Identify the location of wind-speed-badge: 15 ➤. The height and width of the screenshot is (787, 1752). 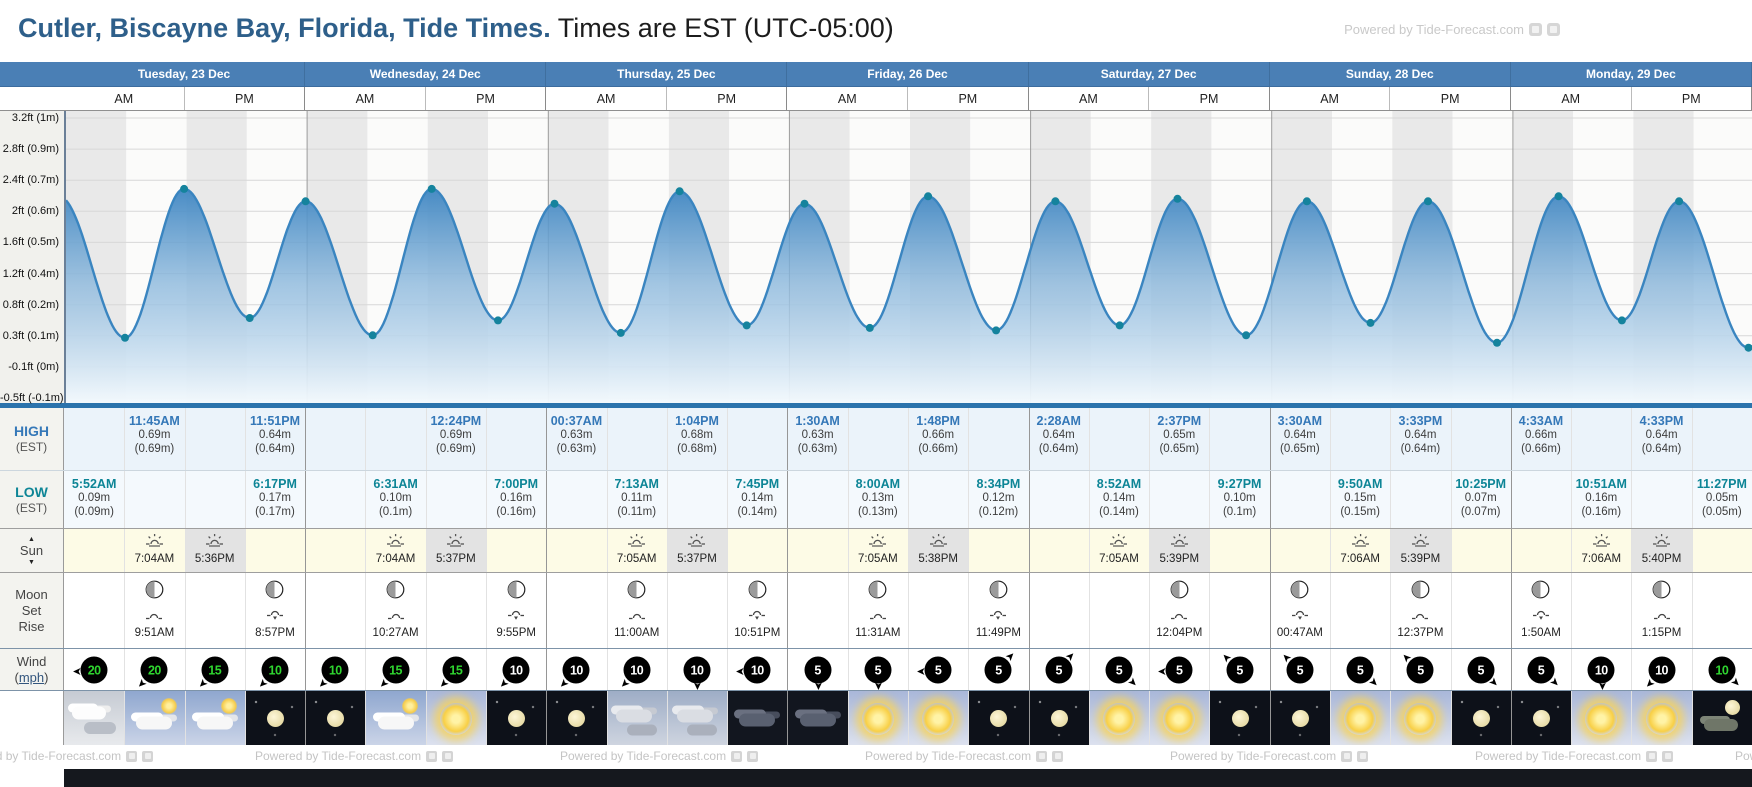
(212, 673).